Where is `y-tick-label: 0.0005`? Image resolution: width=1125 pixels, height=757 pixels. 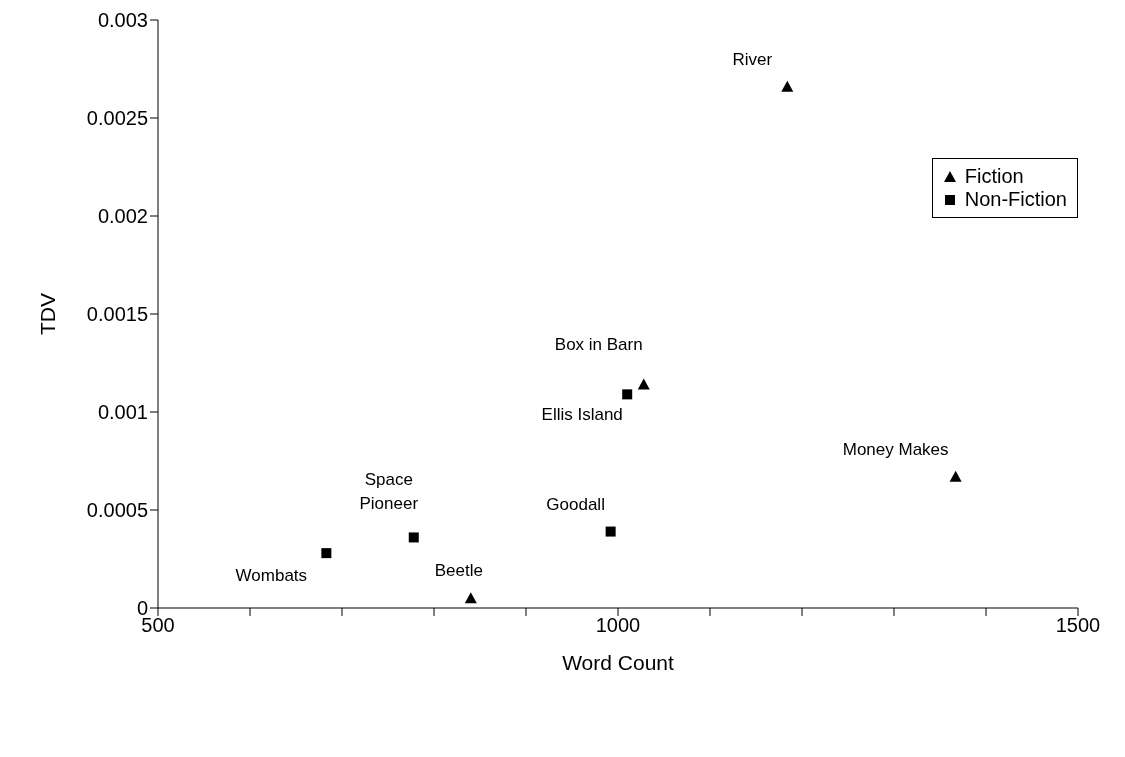 y-tick-label: 0.0005 is located at coordinates (117, 510).